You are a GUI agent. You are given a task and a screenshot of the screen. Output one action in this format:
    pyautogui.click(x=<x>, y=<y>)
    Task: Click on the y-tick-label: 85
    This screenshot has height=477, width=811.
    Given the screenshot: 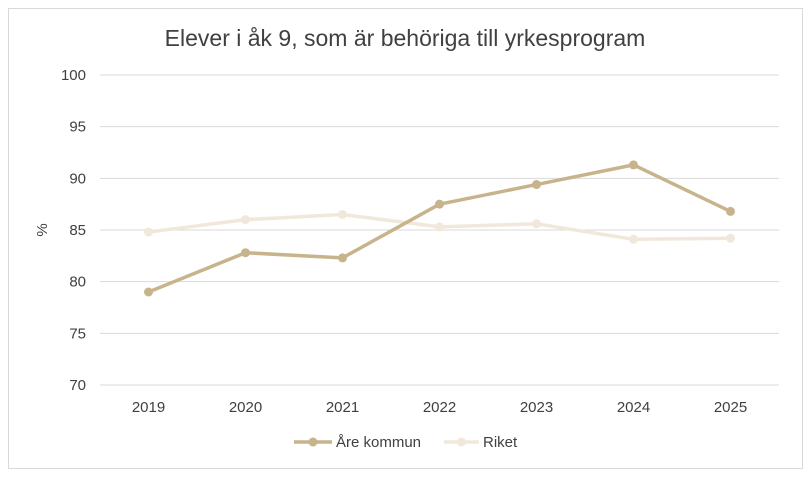 What is the action you would take?
    pyautogui.click(x=77, y=230)
    